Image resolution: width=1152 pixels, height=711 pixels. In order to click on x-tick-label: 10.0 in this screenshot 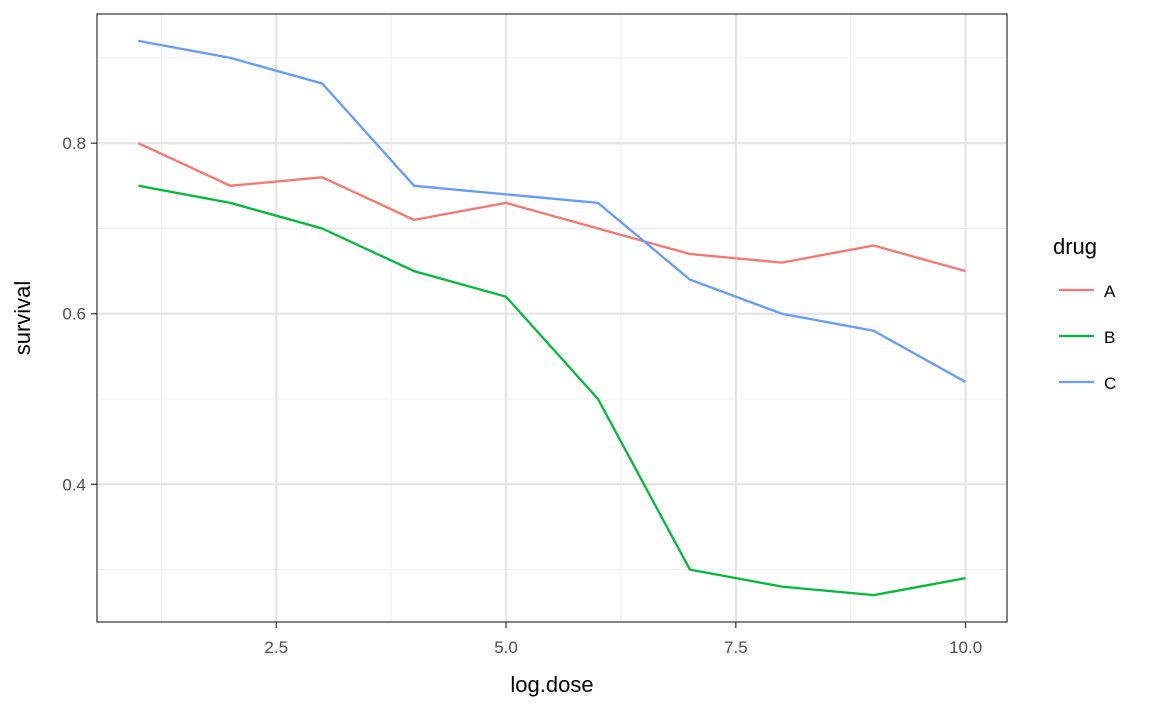, I will do `click(965, 647)`.